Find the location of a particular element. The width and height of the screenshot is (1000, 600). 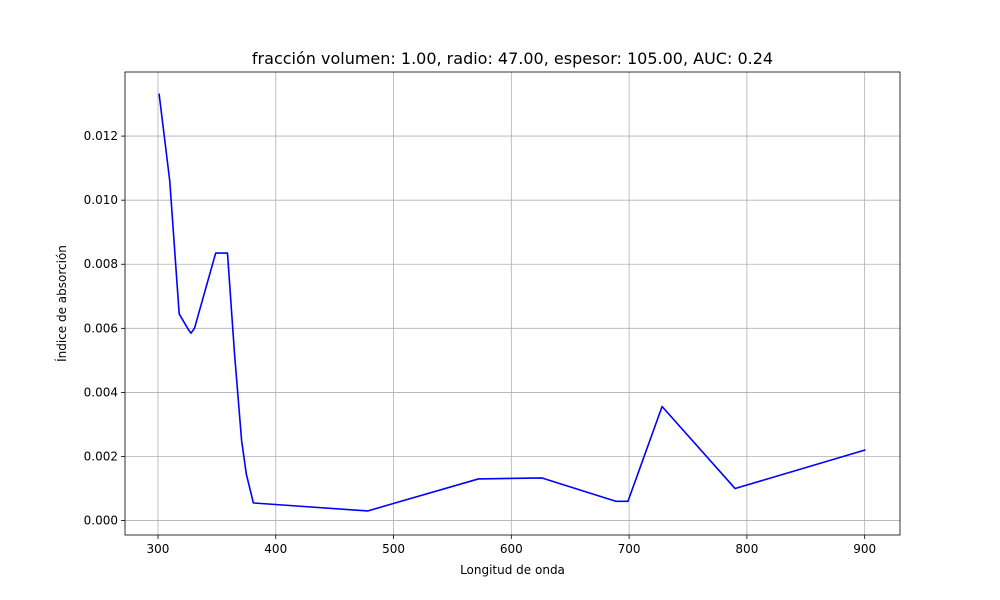

y-tick-label: 0.012 is located at coordinates (101, 136).